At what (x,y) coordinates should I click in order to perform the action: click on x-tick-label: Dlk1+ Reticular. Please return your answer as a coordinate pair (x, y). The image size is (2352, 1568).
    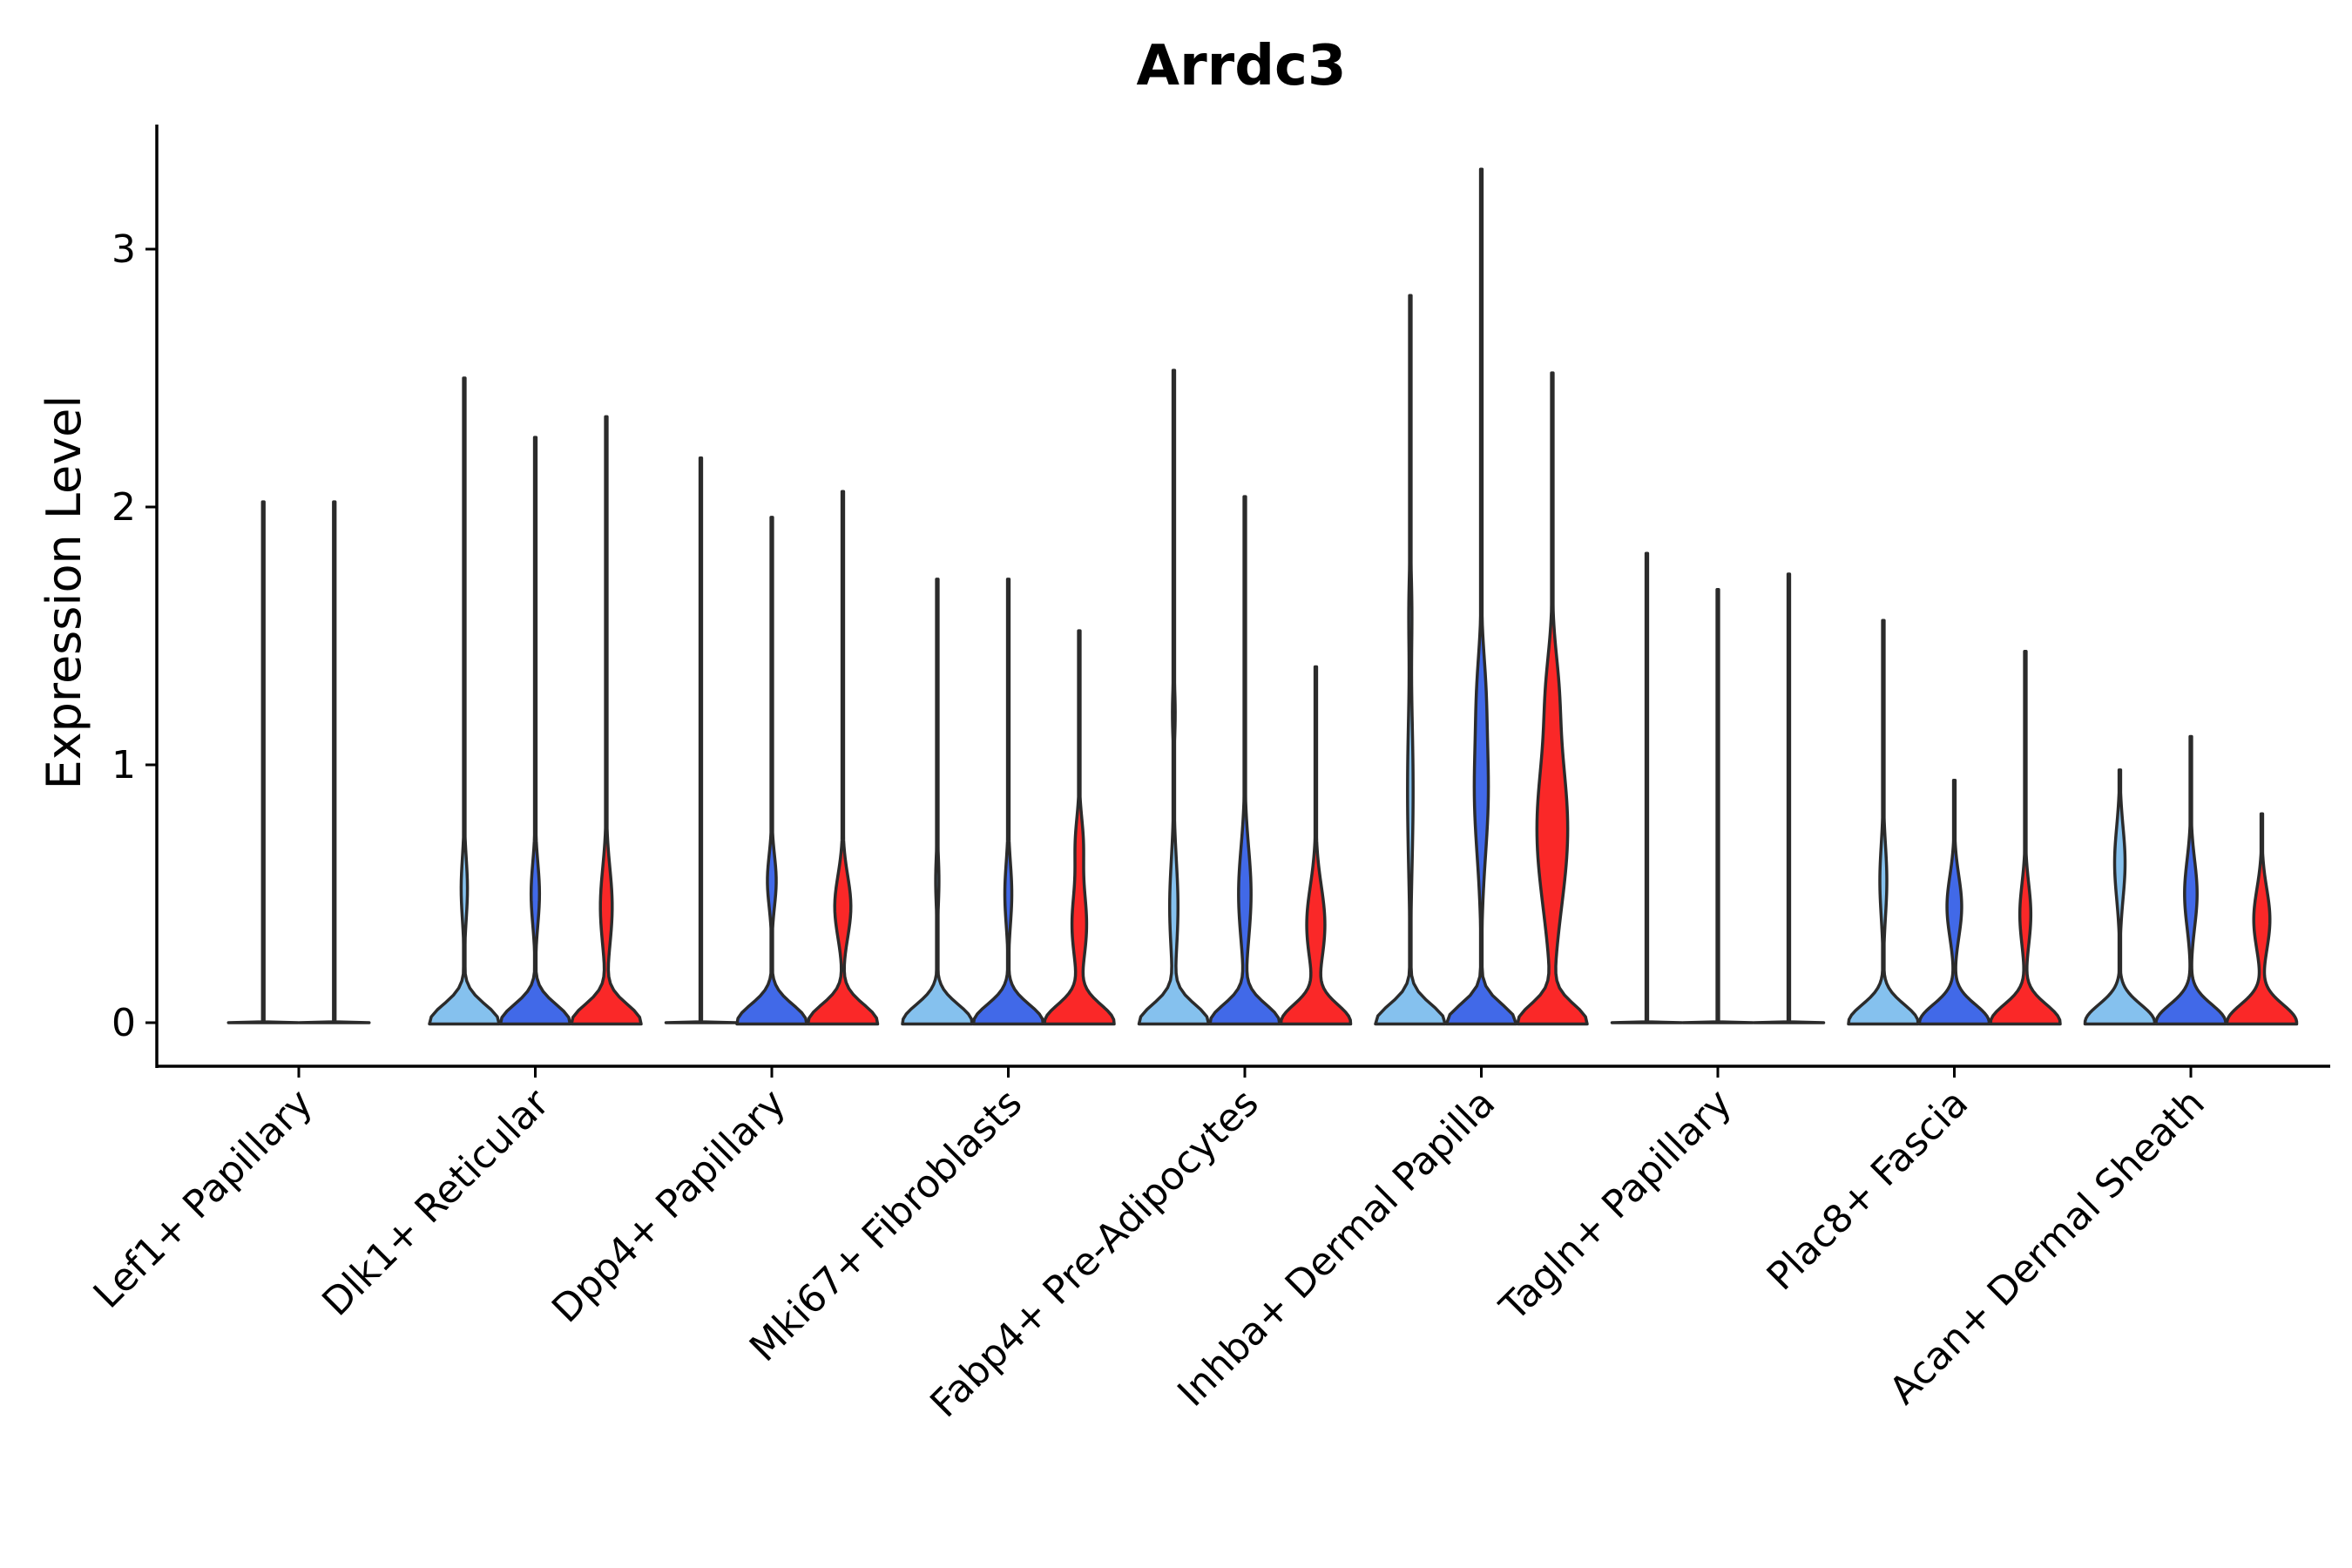
    Looking at the image, I should click on (436, 1202).